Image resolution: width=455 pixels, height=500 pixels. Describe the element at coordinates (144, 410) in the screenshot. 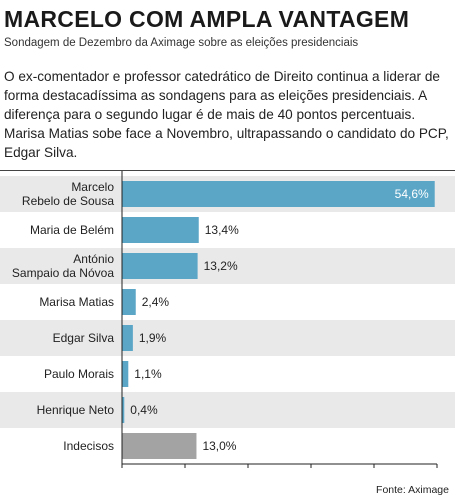

I see `value-label: 0,4%` at that location.